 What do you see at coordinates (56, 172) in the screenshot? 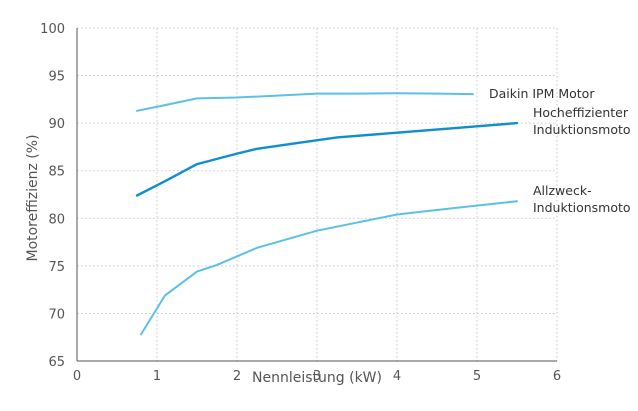
I see `y-tick-label: 85` at bounding box center [56, 172].